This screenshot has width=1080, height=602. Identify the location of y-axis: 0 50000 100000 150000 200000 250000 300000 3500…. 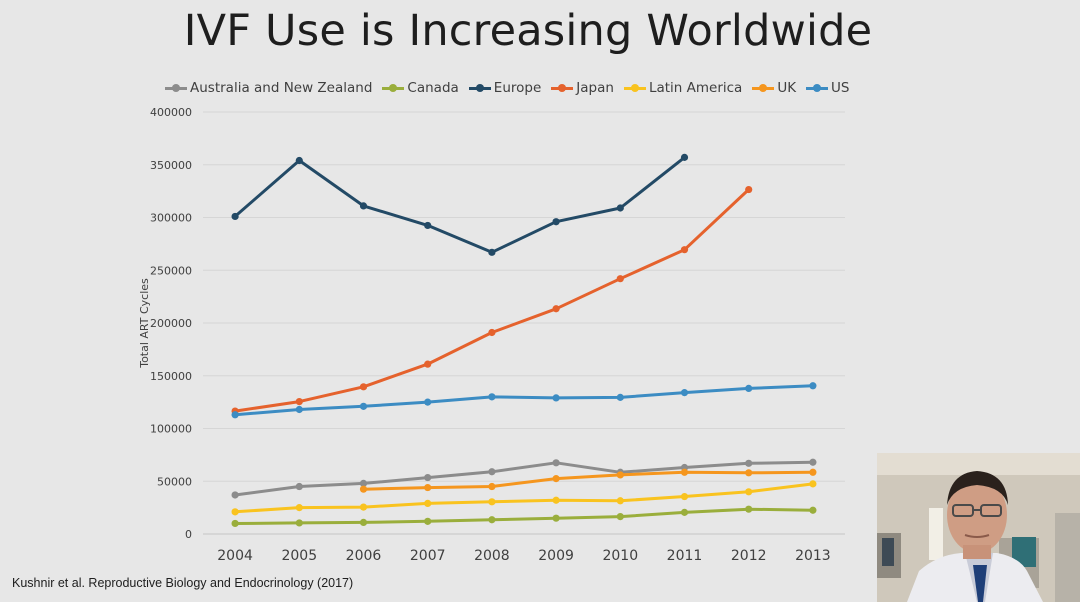
(171, 323).